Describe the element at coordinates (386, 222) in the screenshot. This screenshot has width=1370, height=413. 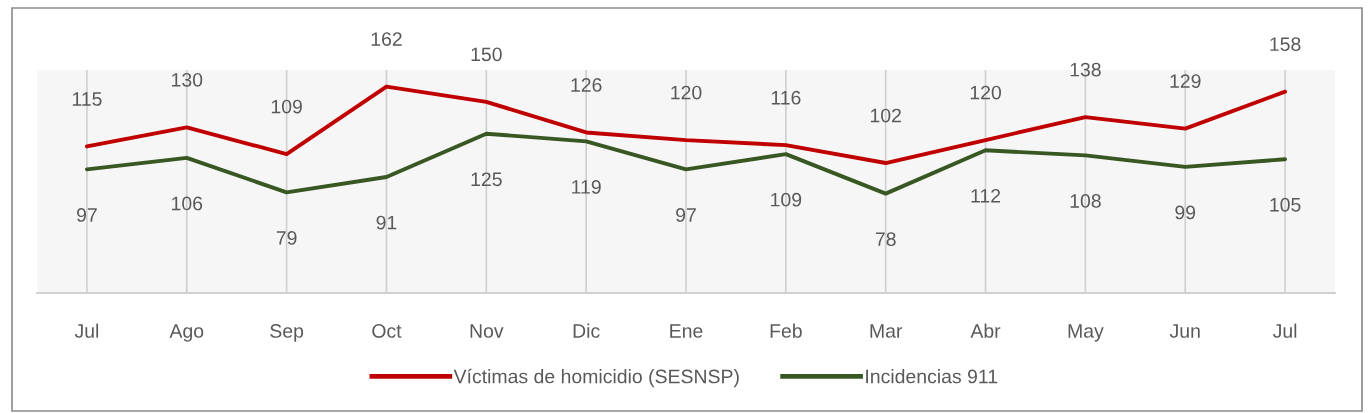
I see `data-label: 91` at that location.